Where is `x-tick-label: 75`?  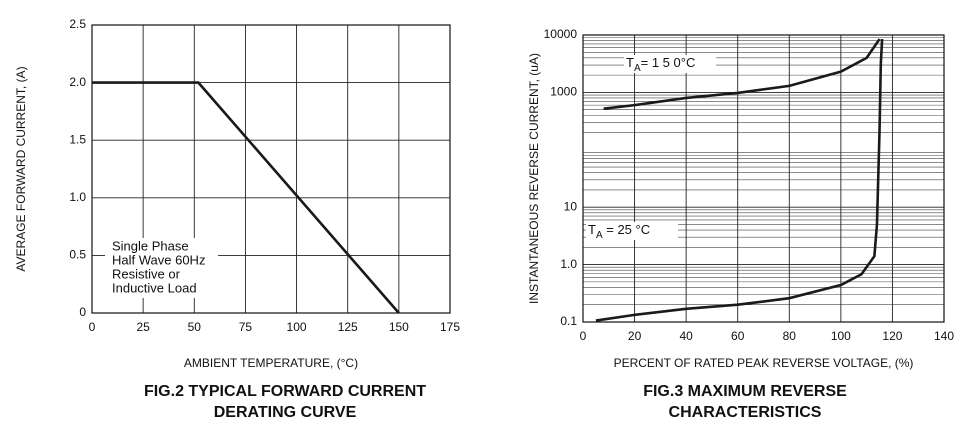 x-tick-label: 75 is located at coordinates (246, 327).